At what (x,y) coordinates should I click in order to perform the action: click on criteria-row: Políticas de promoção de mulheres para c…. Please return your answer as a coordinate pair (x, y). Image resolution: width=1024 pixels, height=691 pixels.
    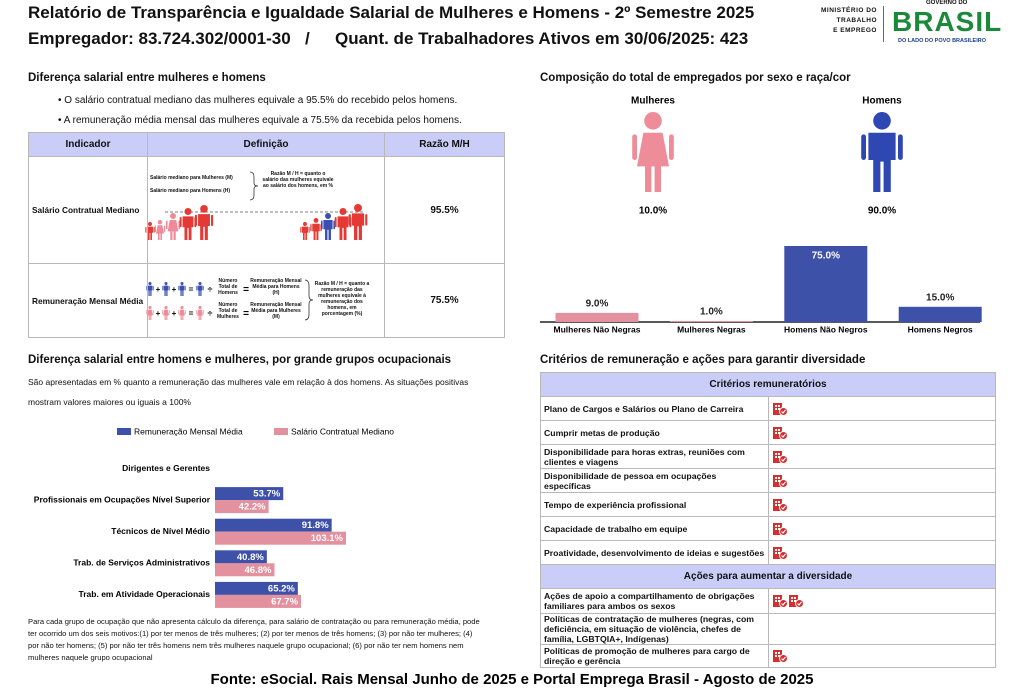
    Looking at the image, I should click on (768, 656).